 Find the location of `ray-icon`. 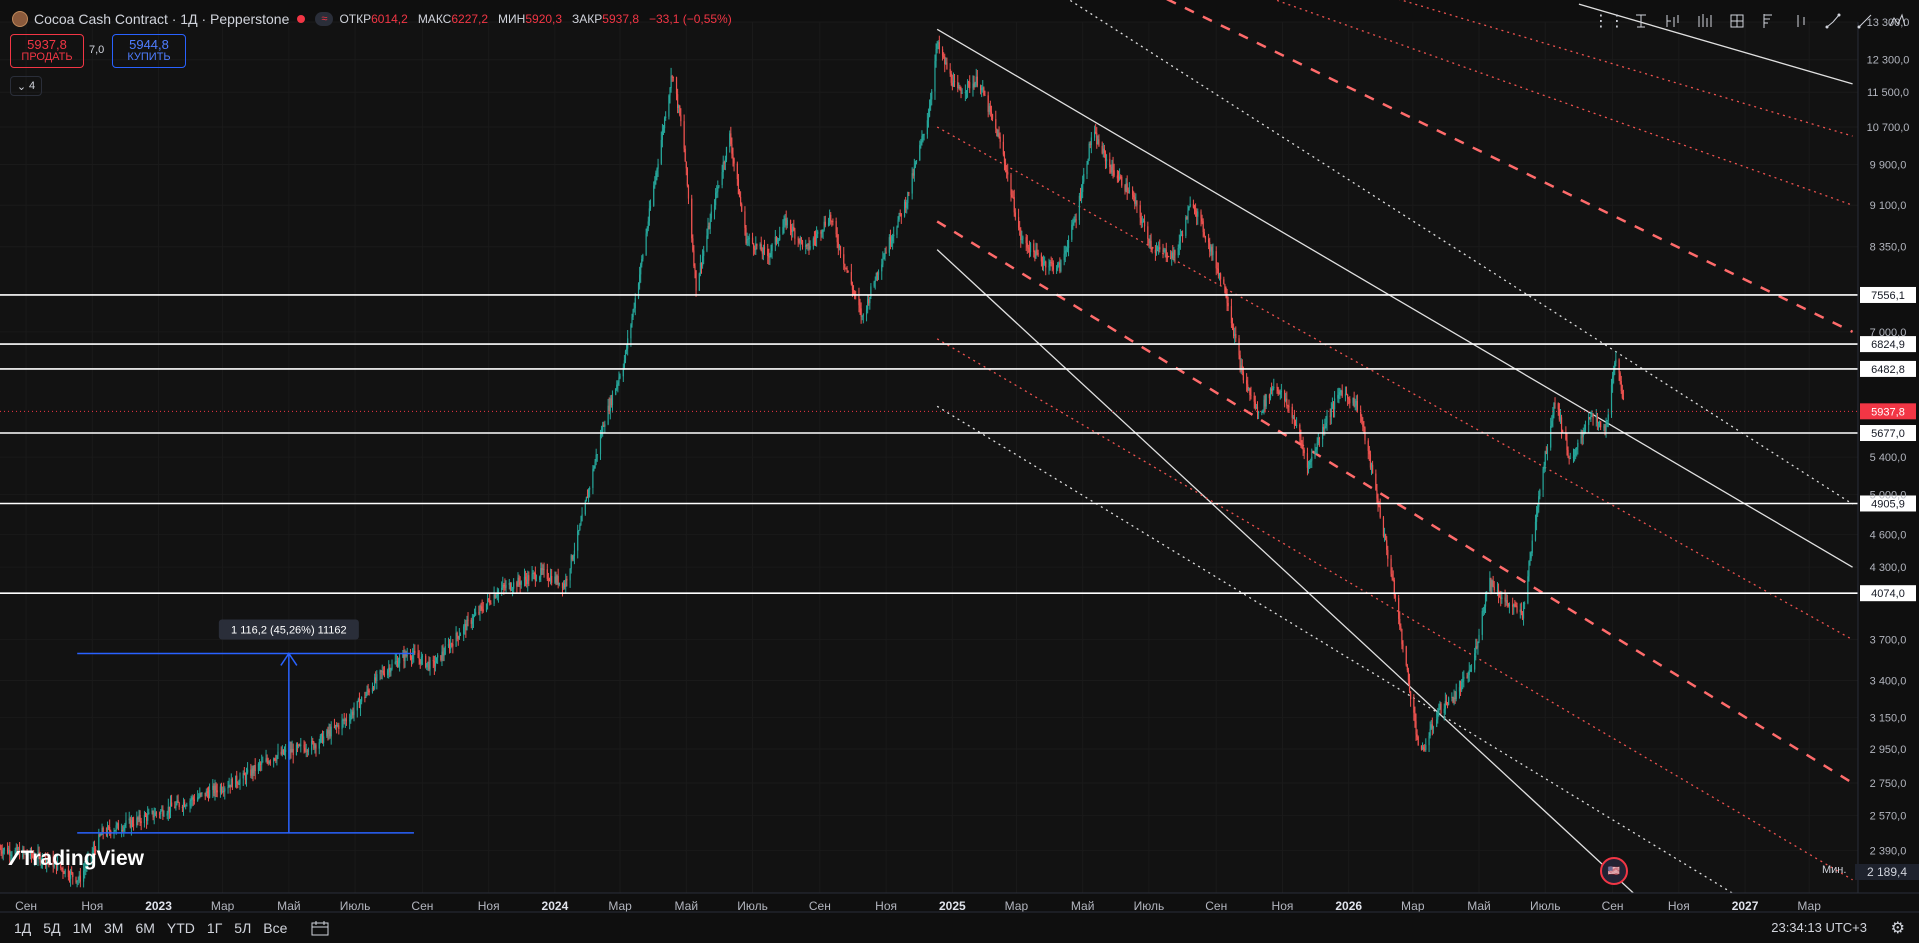

ray-icon is located at coordinates (1865, 21).